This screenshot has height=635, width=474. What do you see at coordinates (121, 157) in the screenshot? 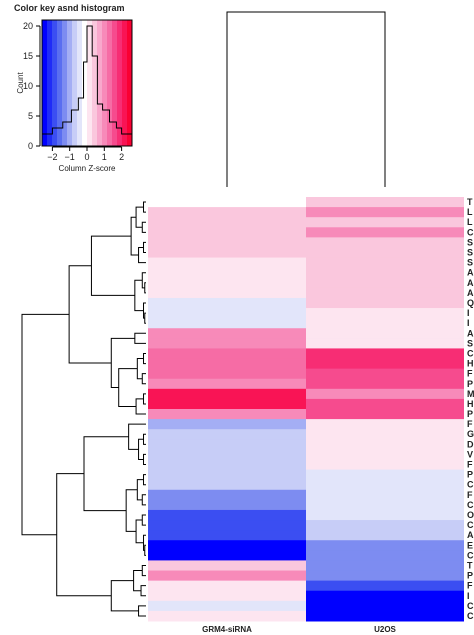
I see `color-key-x-tick-label: 2` at bounding box center [121, 157].